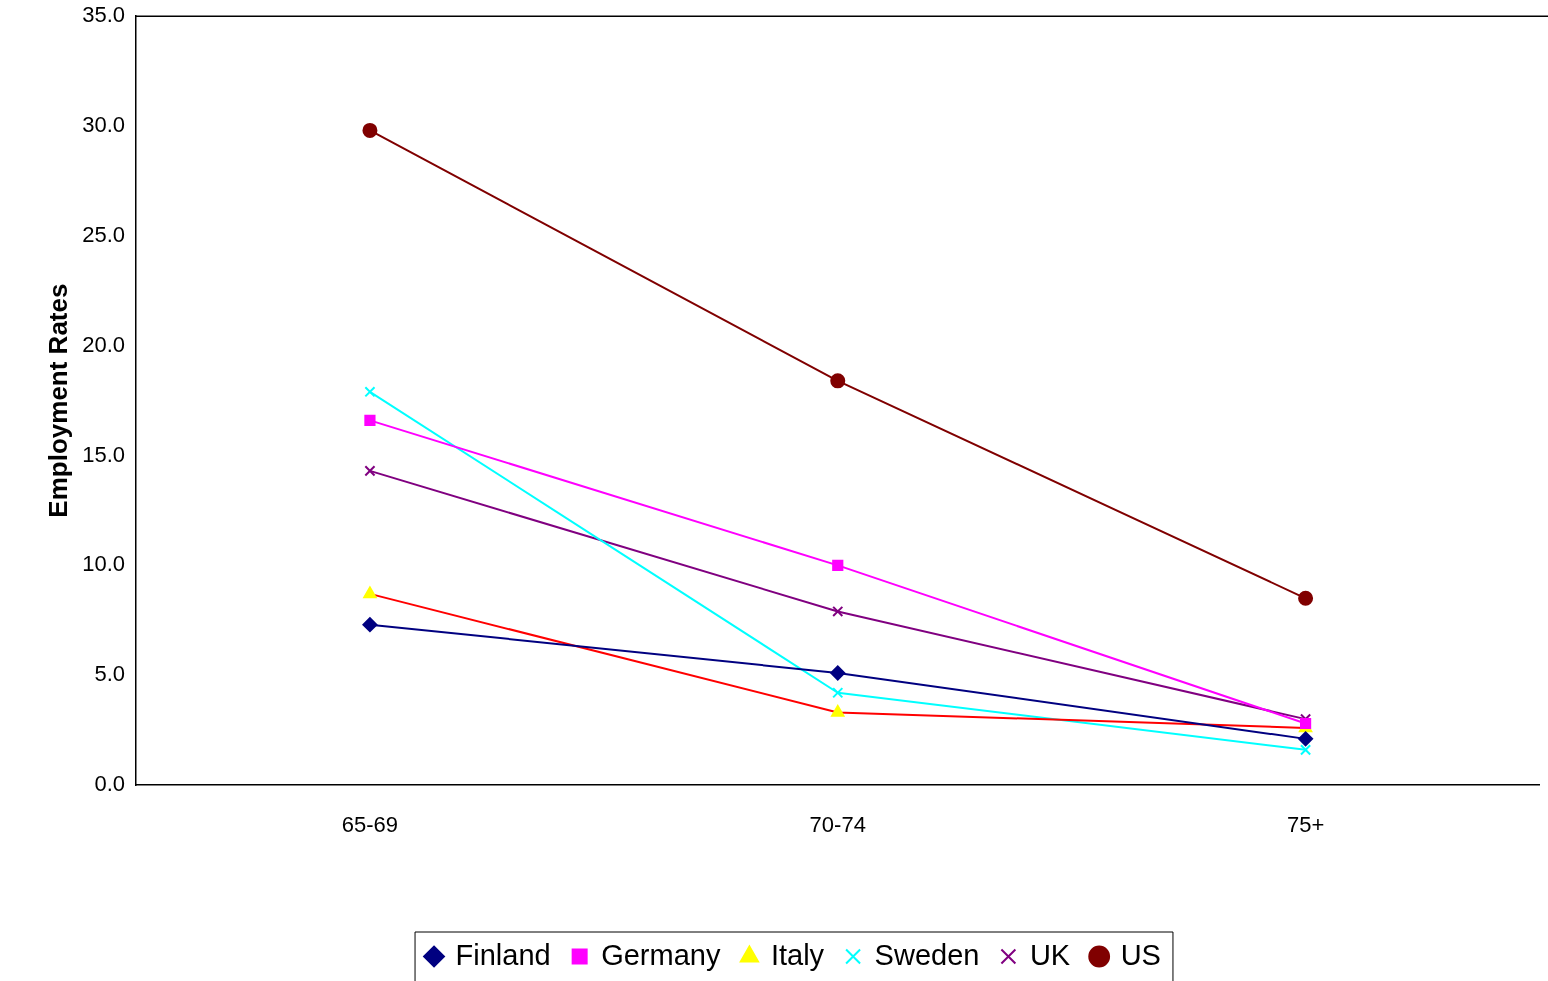 This screenshot has height=981, width=1548. Describe the element at coordinates (797, 954) in the screenshot. I see `legend-label: Italy` at that location.